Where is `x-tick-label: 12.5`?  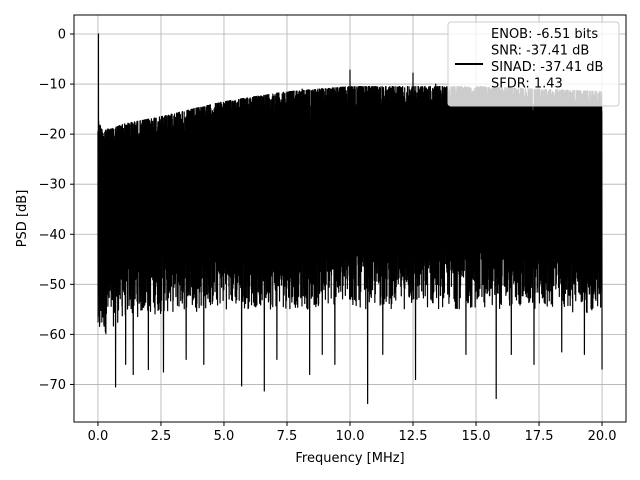
x-tick-label: 12.5 is located at coordinates (413, 436).